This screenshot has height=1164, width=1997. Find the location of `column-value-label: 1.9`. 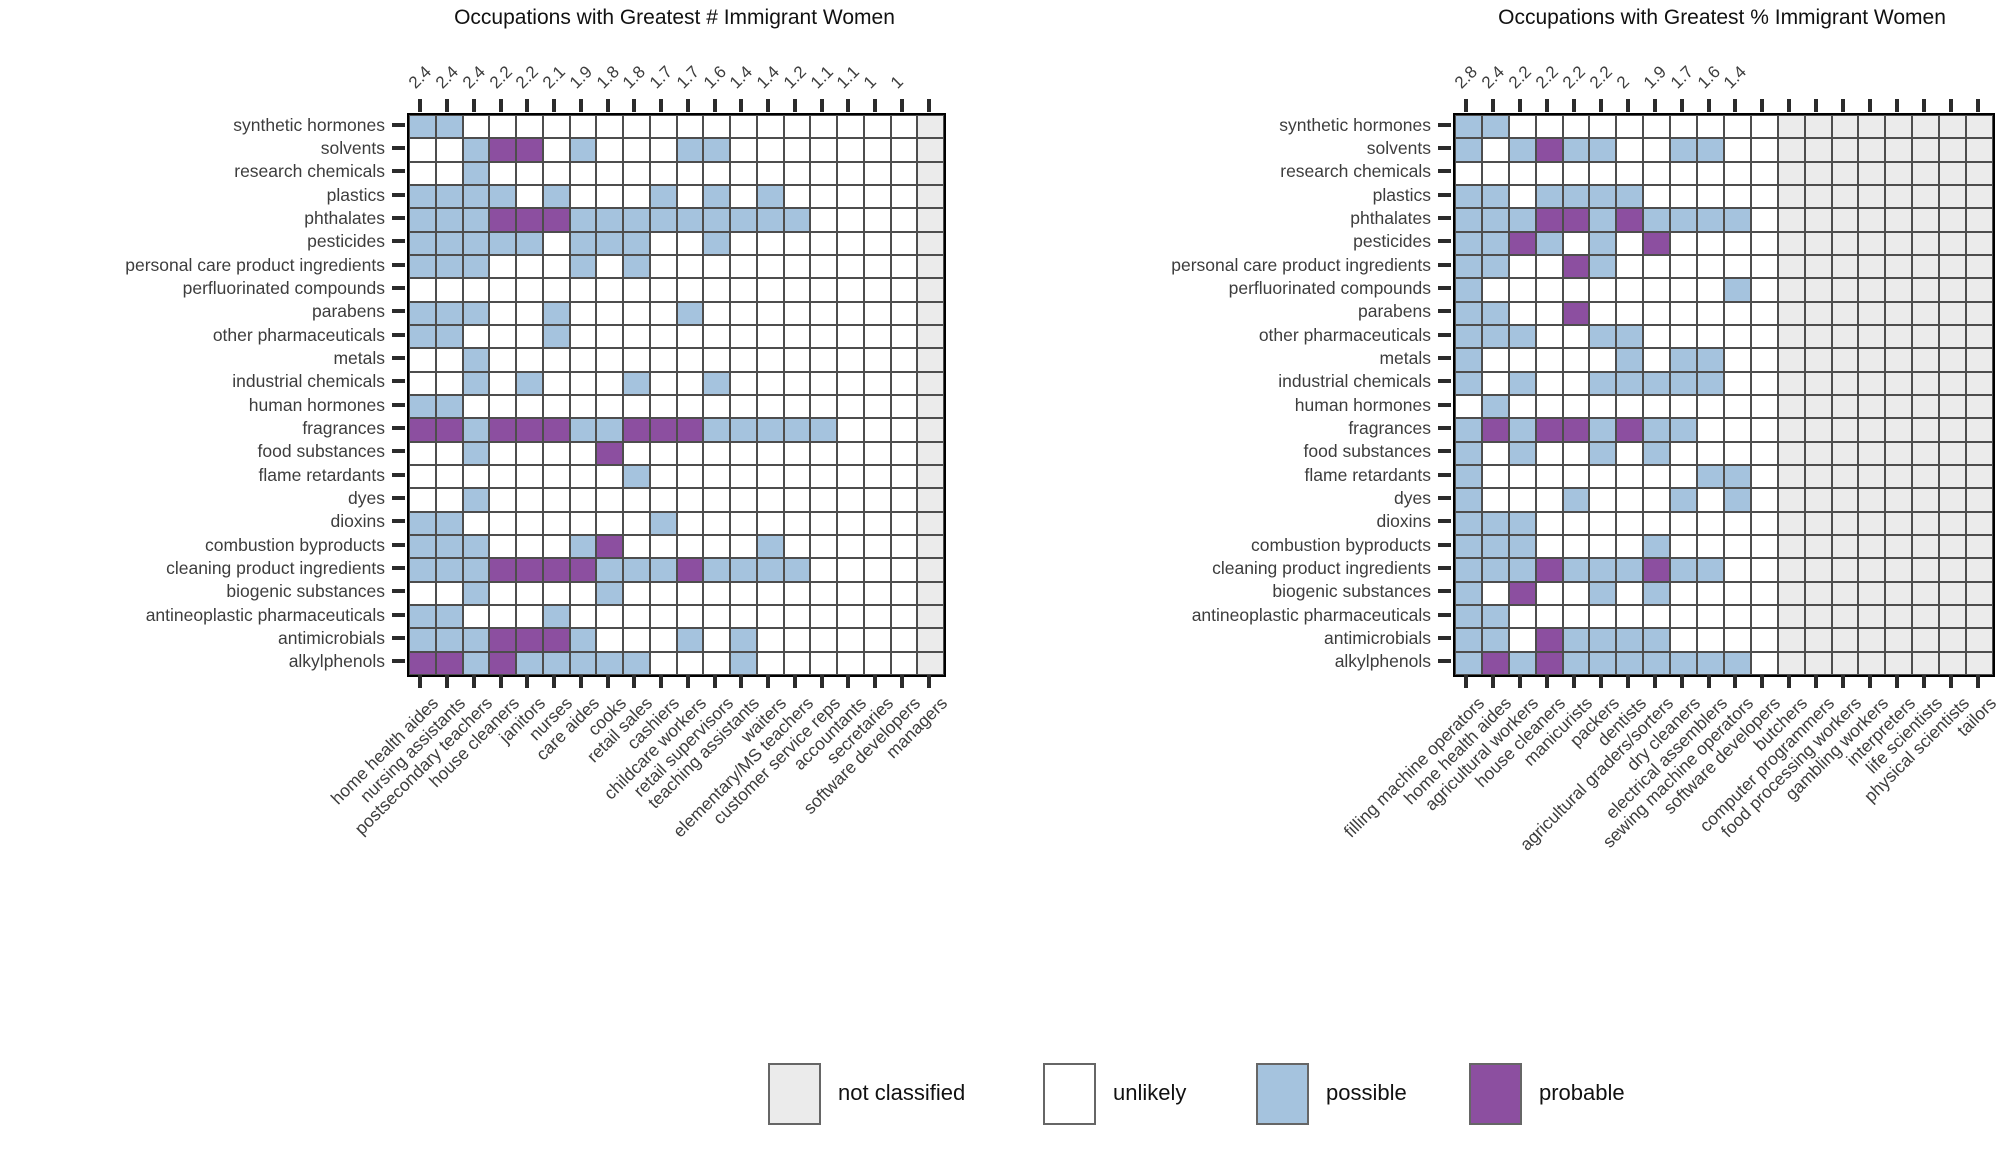

column-value-label: 1.9 is located at coordinates (580, 77).